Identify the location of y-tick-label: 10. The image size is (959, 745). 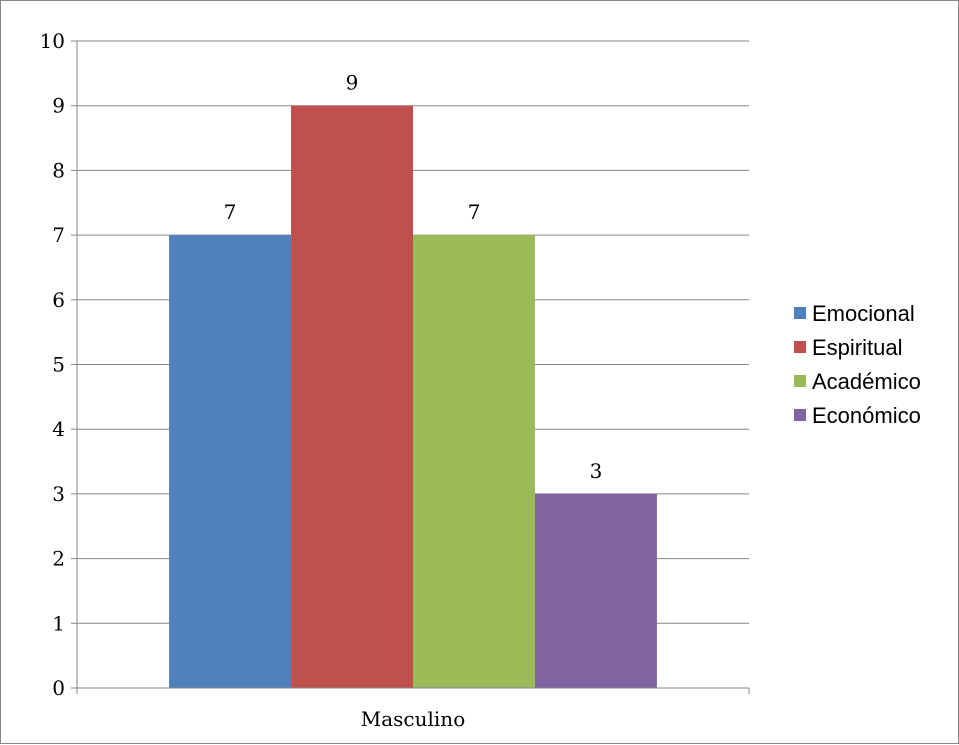
(52, 41).